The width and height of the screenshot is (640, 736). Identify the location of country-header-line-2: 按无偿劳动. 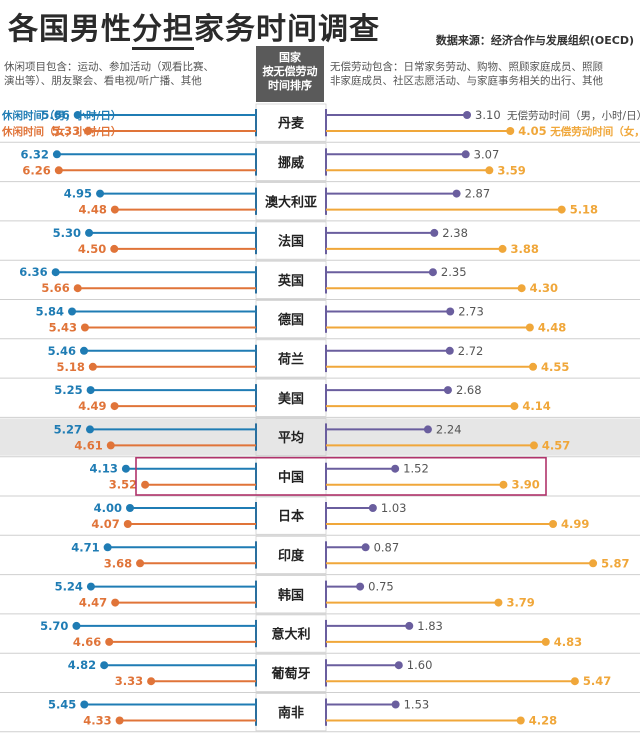
(290, 71).